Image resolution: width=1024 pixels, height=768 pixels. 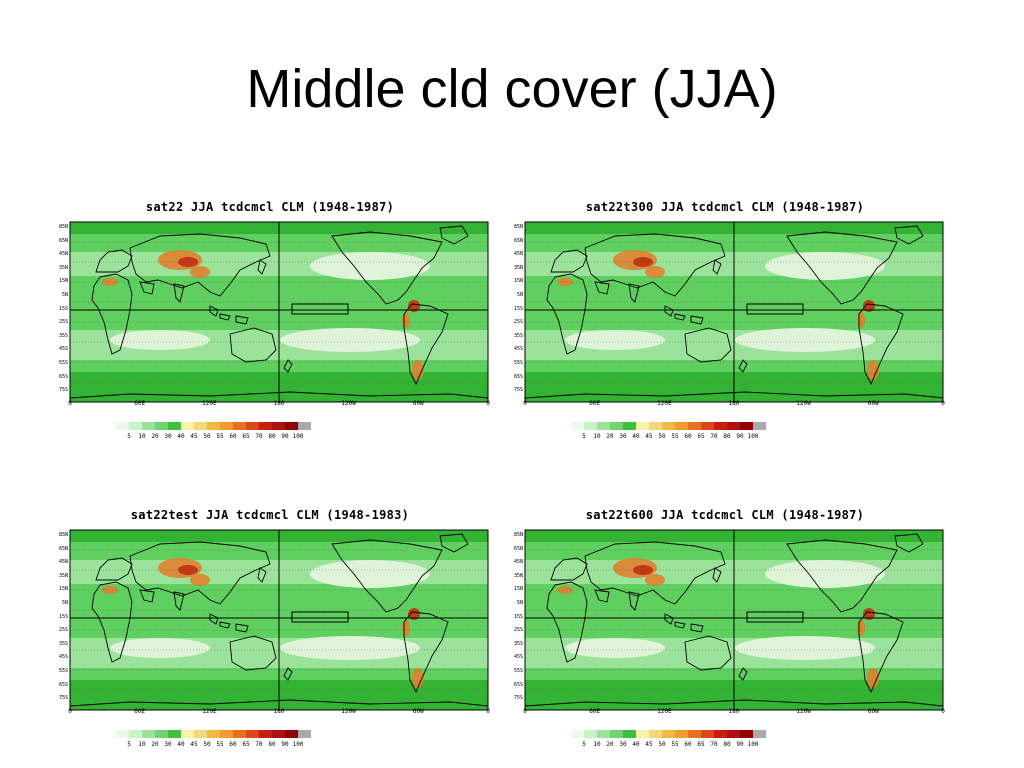 What do you see at coordinates (701, 744) in the screenshot?
I see `colorbar-label: 65` at bounding box center [701, 744].